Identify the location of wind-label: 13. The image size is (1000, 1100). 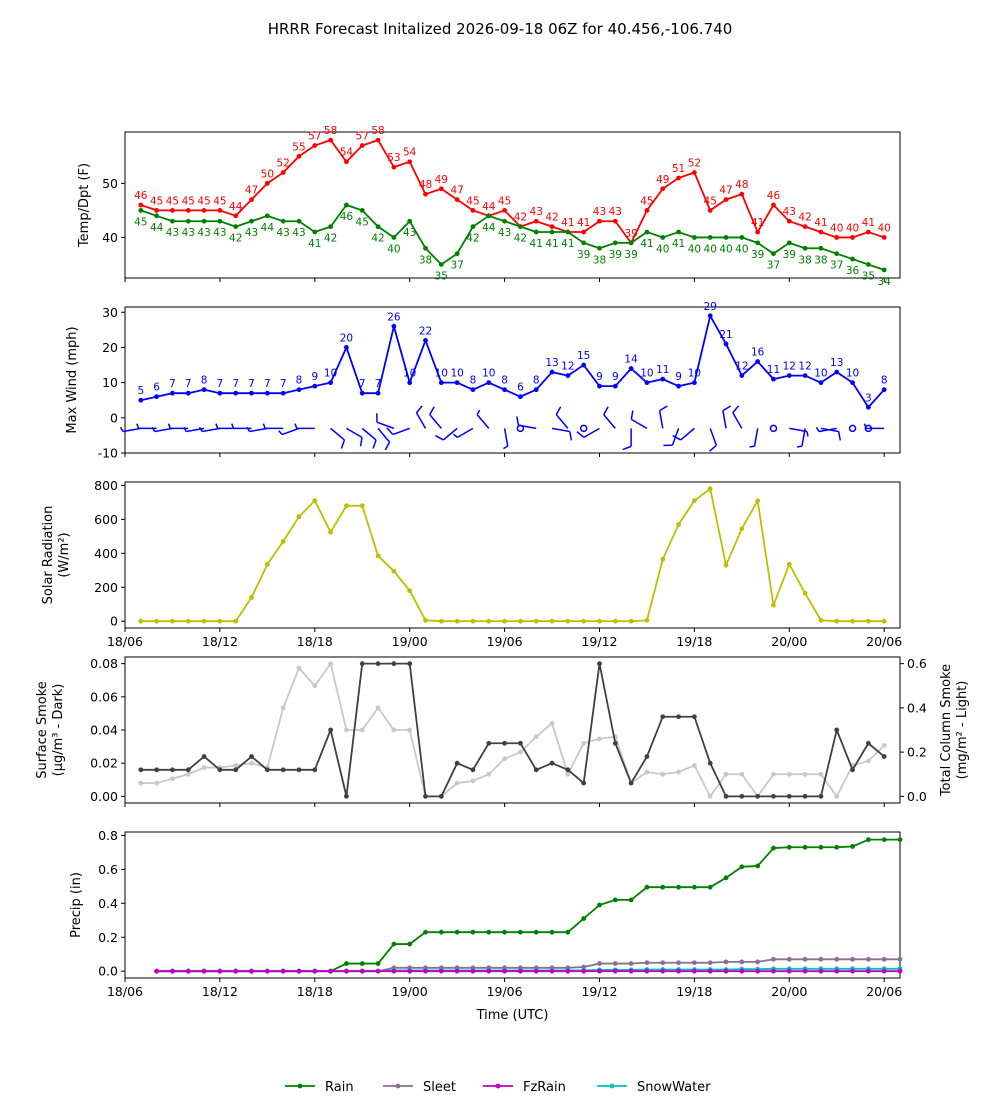
(836, 363).